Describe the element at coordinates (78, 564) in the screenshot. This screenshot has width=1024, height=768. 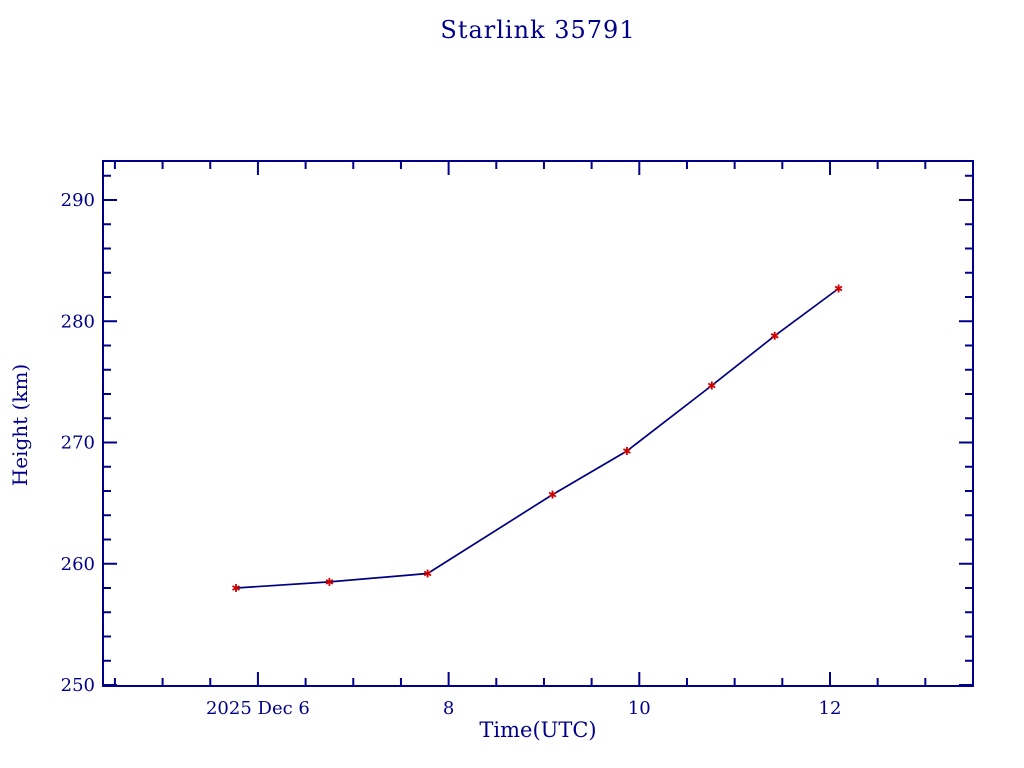
I see `y-tick-label: 260` at that location.